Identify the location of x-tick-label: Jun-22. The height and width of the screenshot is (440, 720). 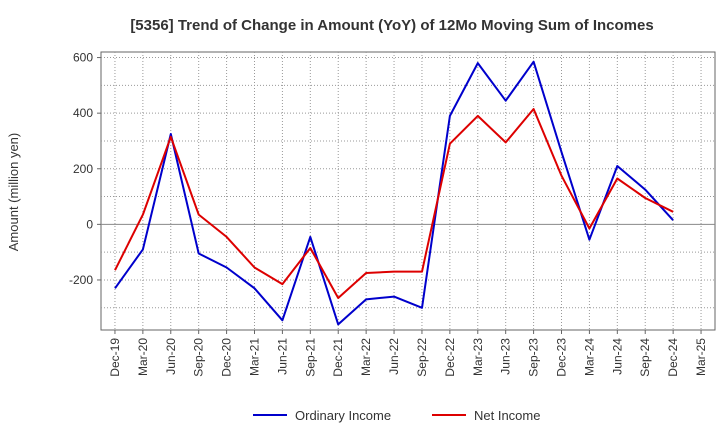
(394, 356).